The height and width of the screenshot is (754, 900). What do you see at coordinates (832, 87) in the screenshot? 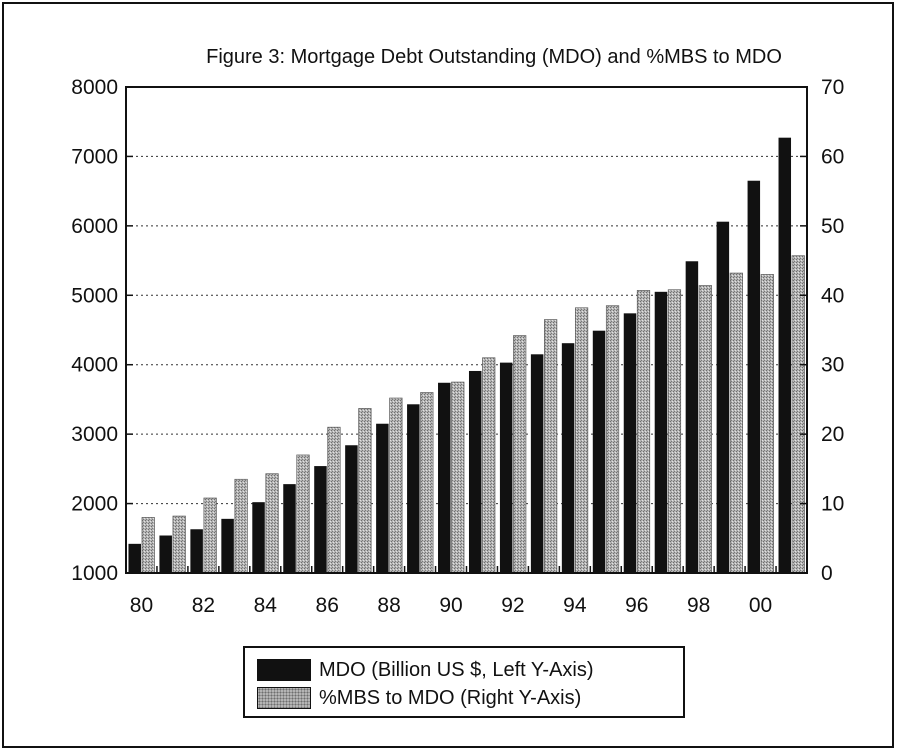
I see `right-axis-tick-label: 70` at bounding box center [832, 87].